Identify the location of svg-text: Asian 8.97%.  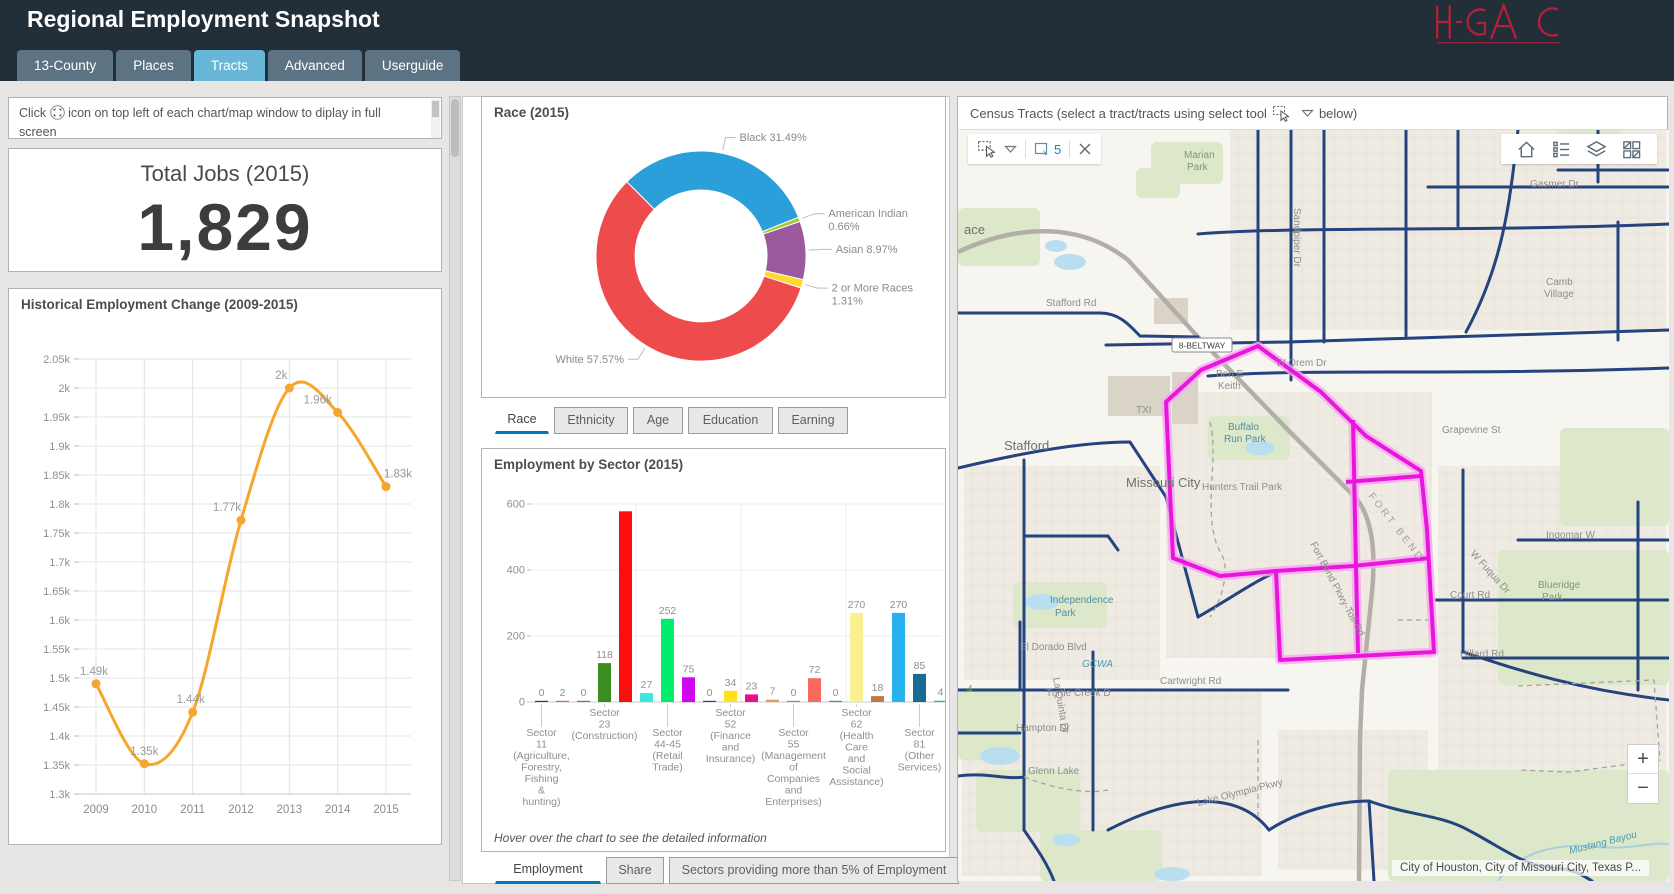
(867, 250).